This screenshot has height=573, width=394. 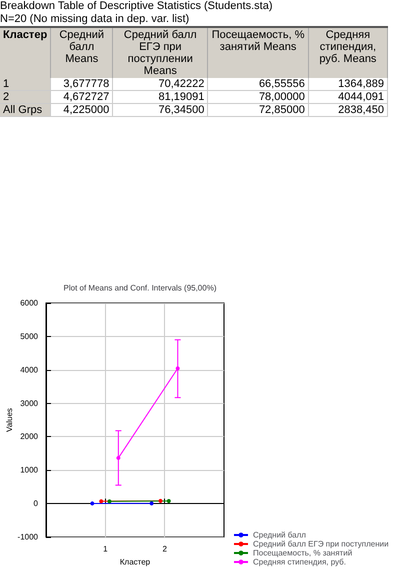 What do you see at coordinates (28, 537) in the screenshot?
I see `y-tick-label: -1000` at bounding box center [28, 537].